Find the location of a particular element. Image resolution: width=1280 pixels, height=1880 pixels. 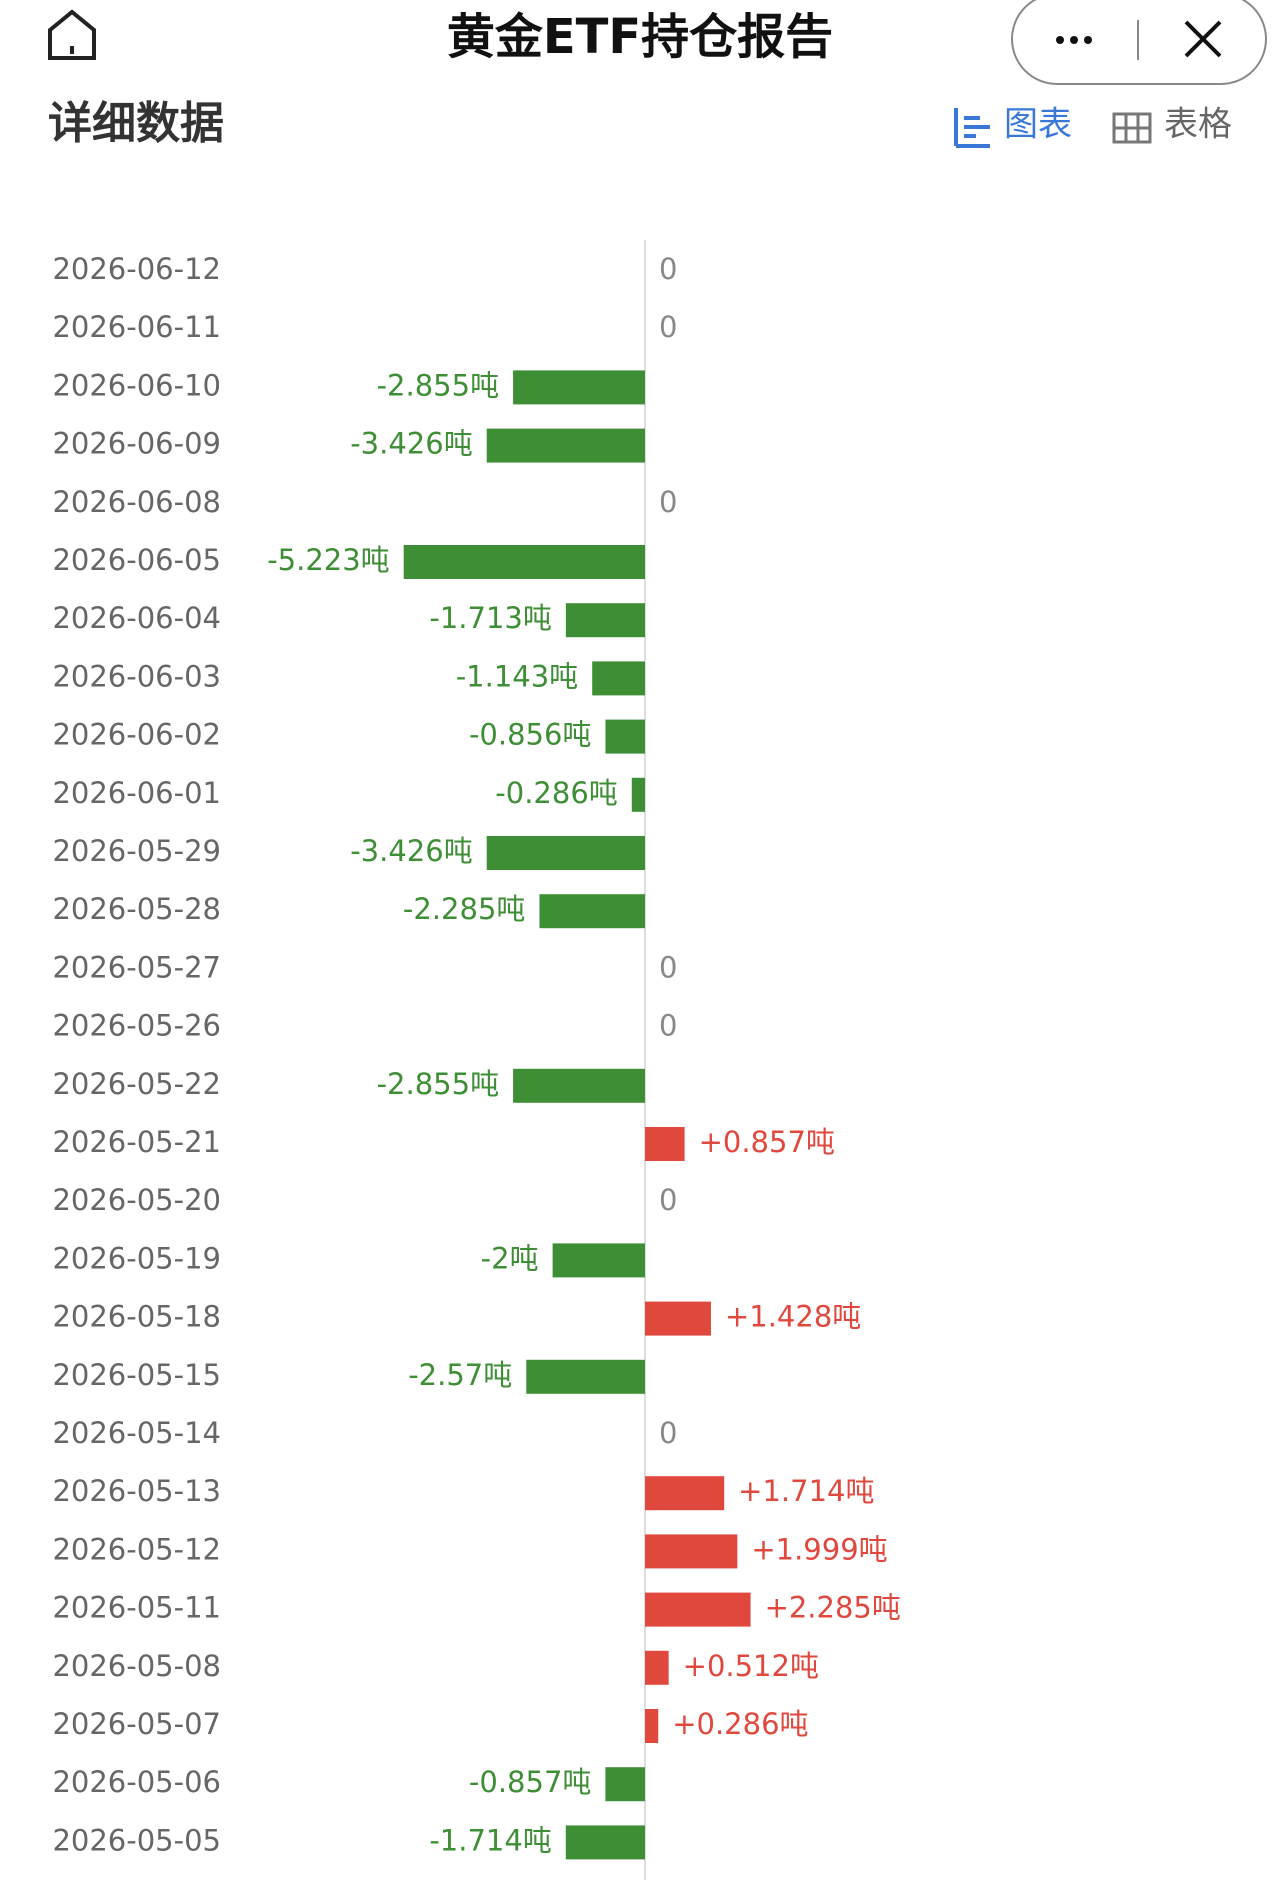

chart-tab: 图表 is located at coordinates (1013, 126).